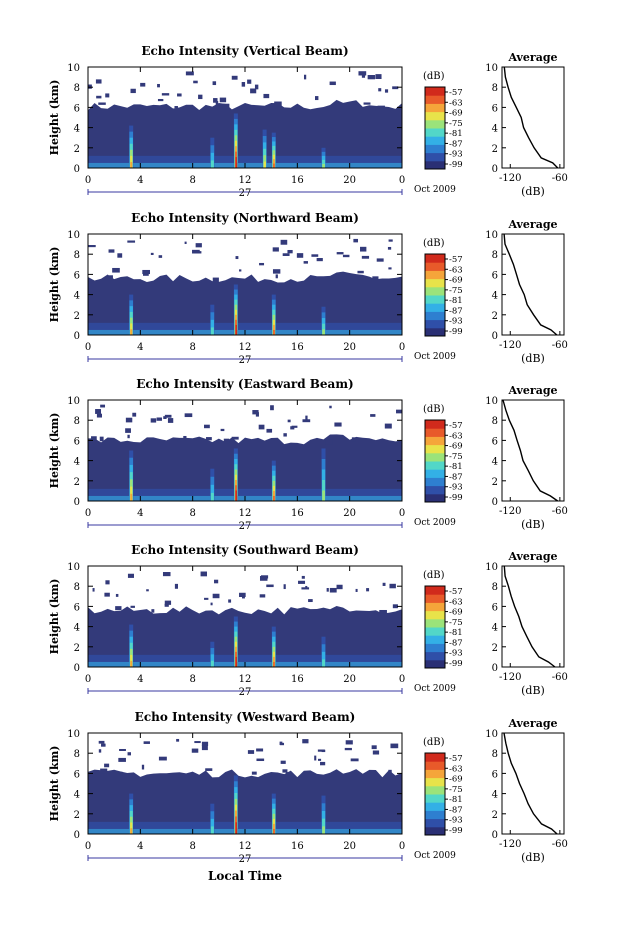 This screenshot has width=620, height=929. I want to click on x-tick-label: 12, so click(245, 347).